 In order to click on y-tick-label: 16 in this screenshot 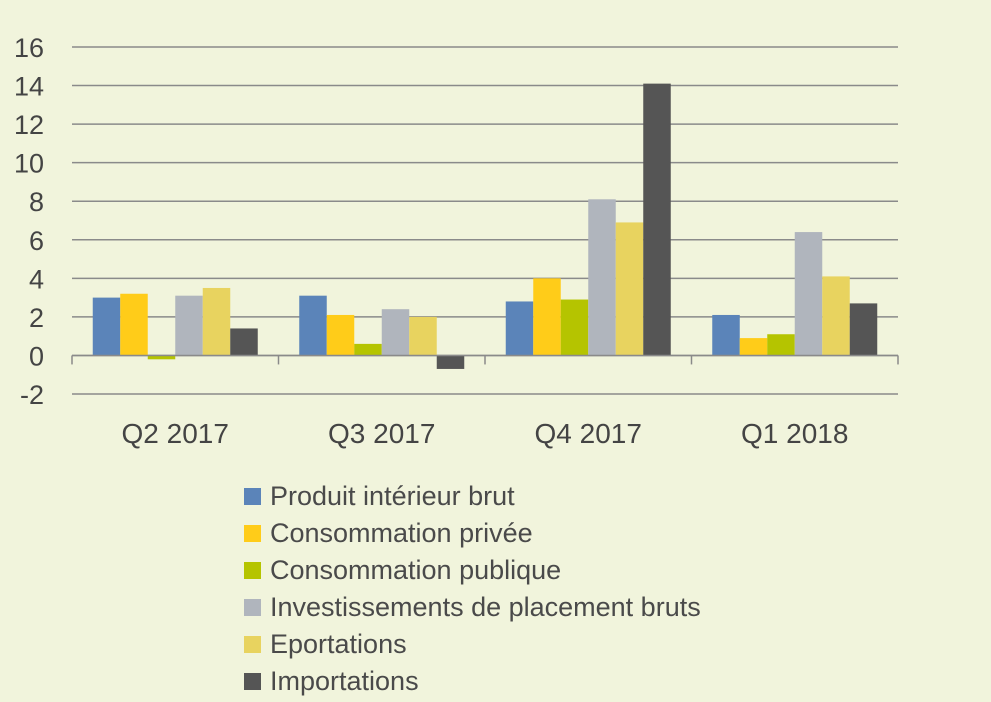, I will do `click(29, 48)`.